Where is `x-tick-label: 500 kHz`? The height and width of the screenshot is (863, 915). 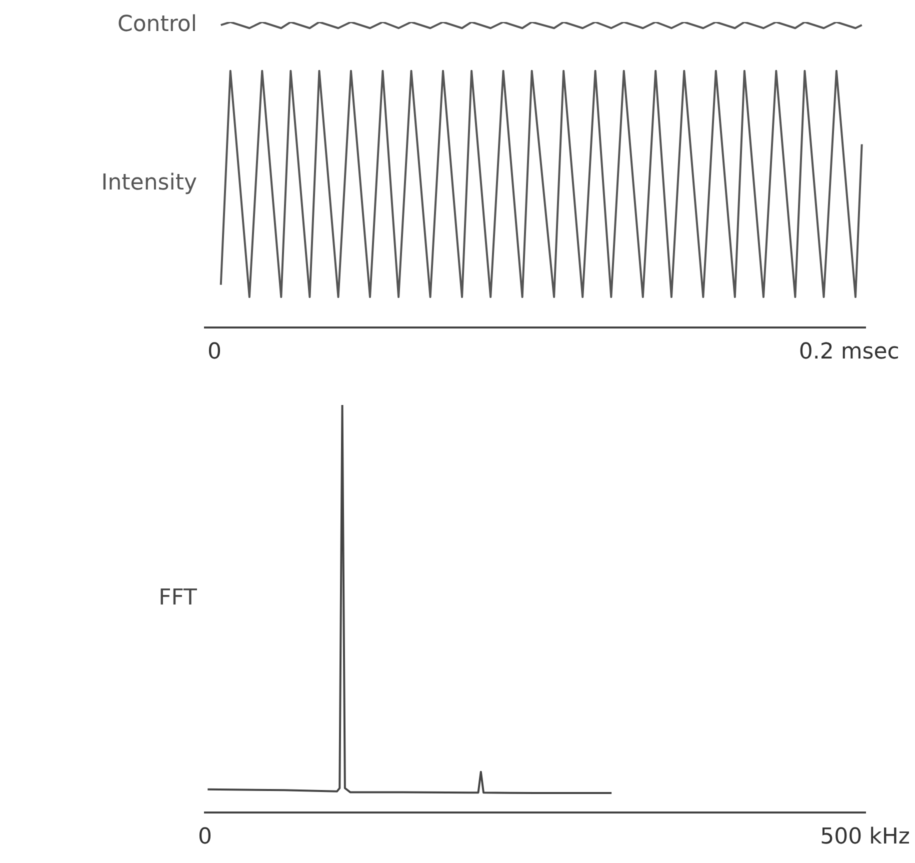 x-tick-label: 500 kHz is located at coordinates (865, 837).